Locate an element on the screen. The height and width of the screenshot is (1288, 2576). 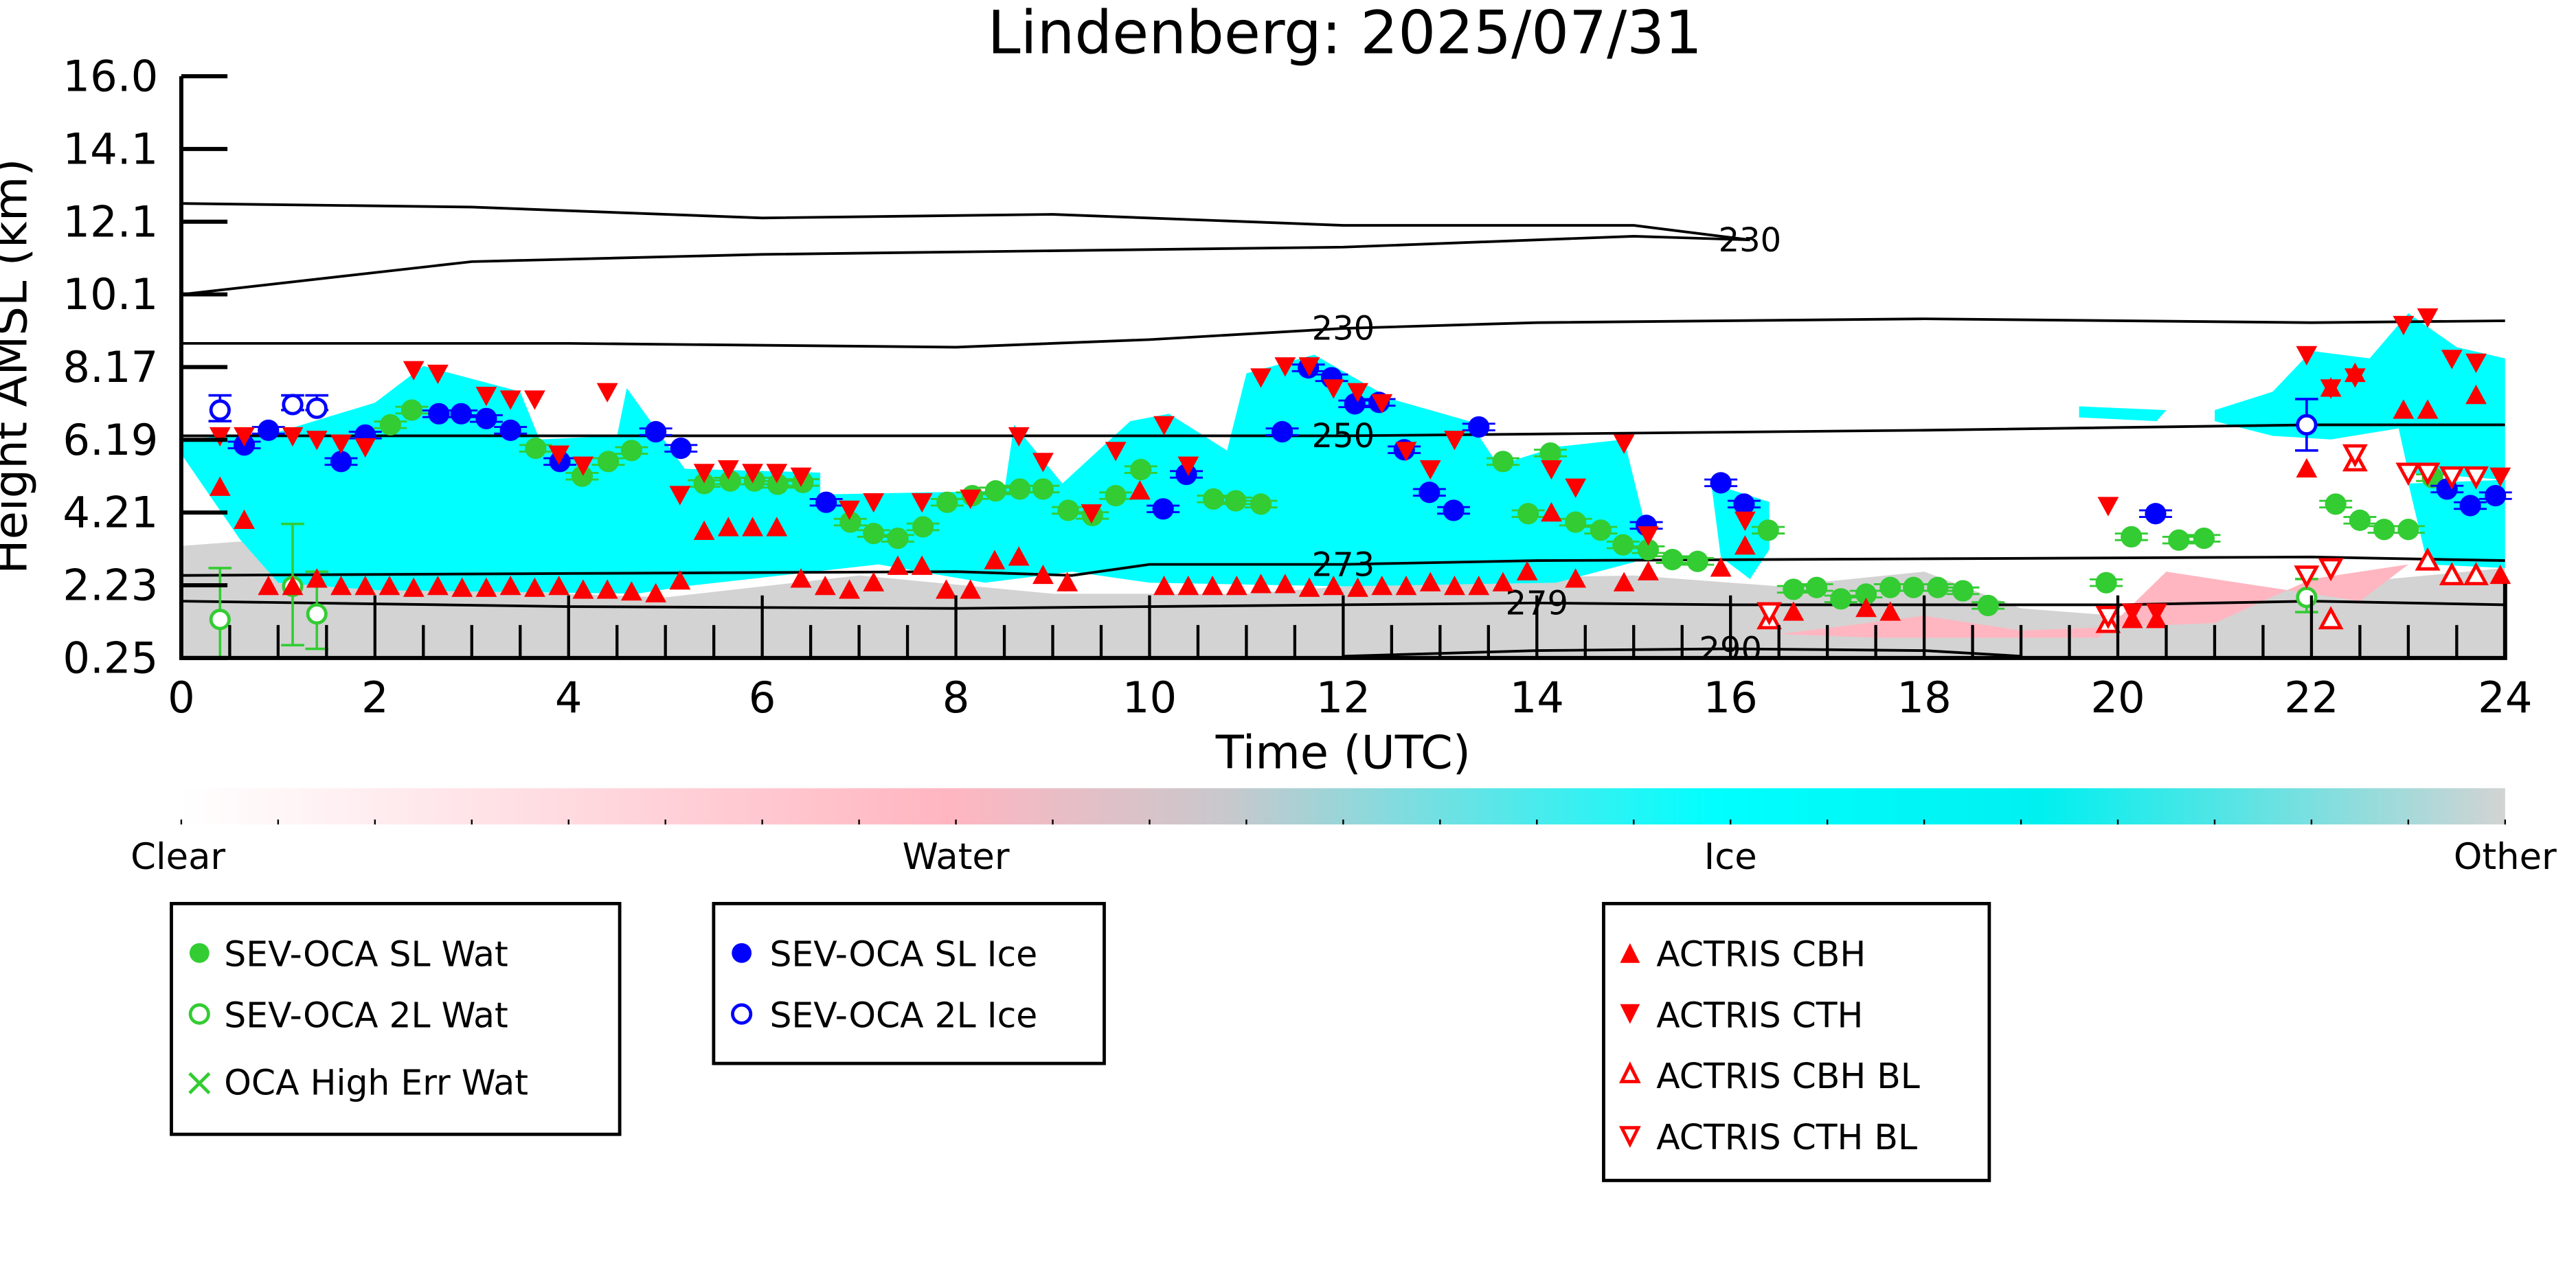
x-tick-label: 18 is located at coordinates (1924, 698).